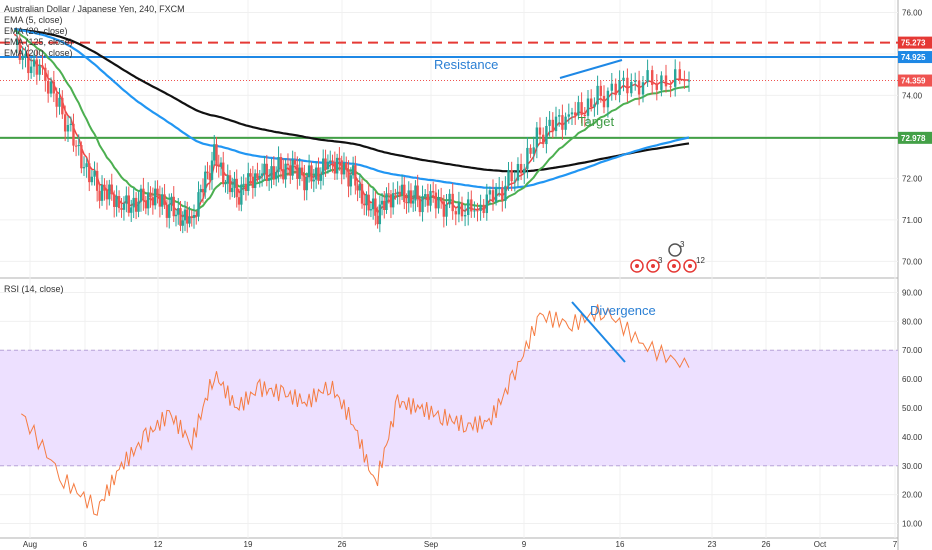 The width and height of the screenshot is (932, 550). Describe the element at coordinates (38, 53) in the screenshot. I see `indicator-ema200: EMA (200, close)` at that location.